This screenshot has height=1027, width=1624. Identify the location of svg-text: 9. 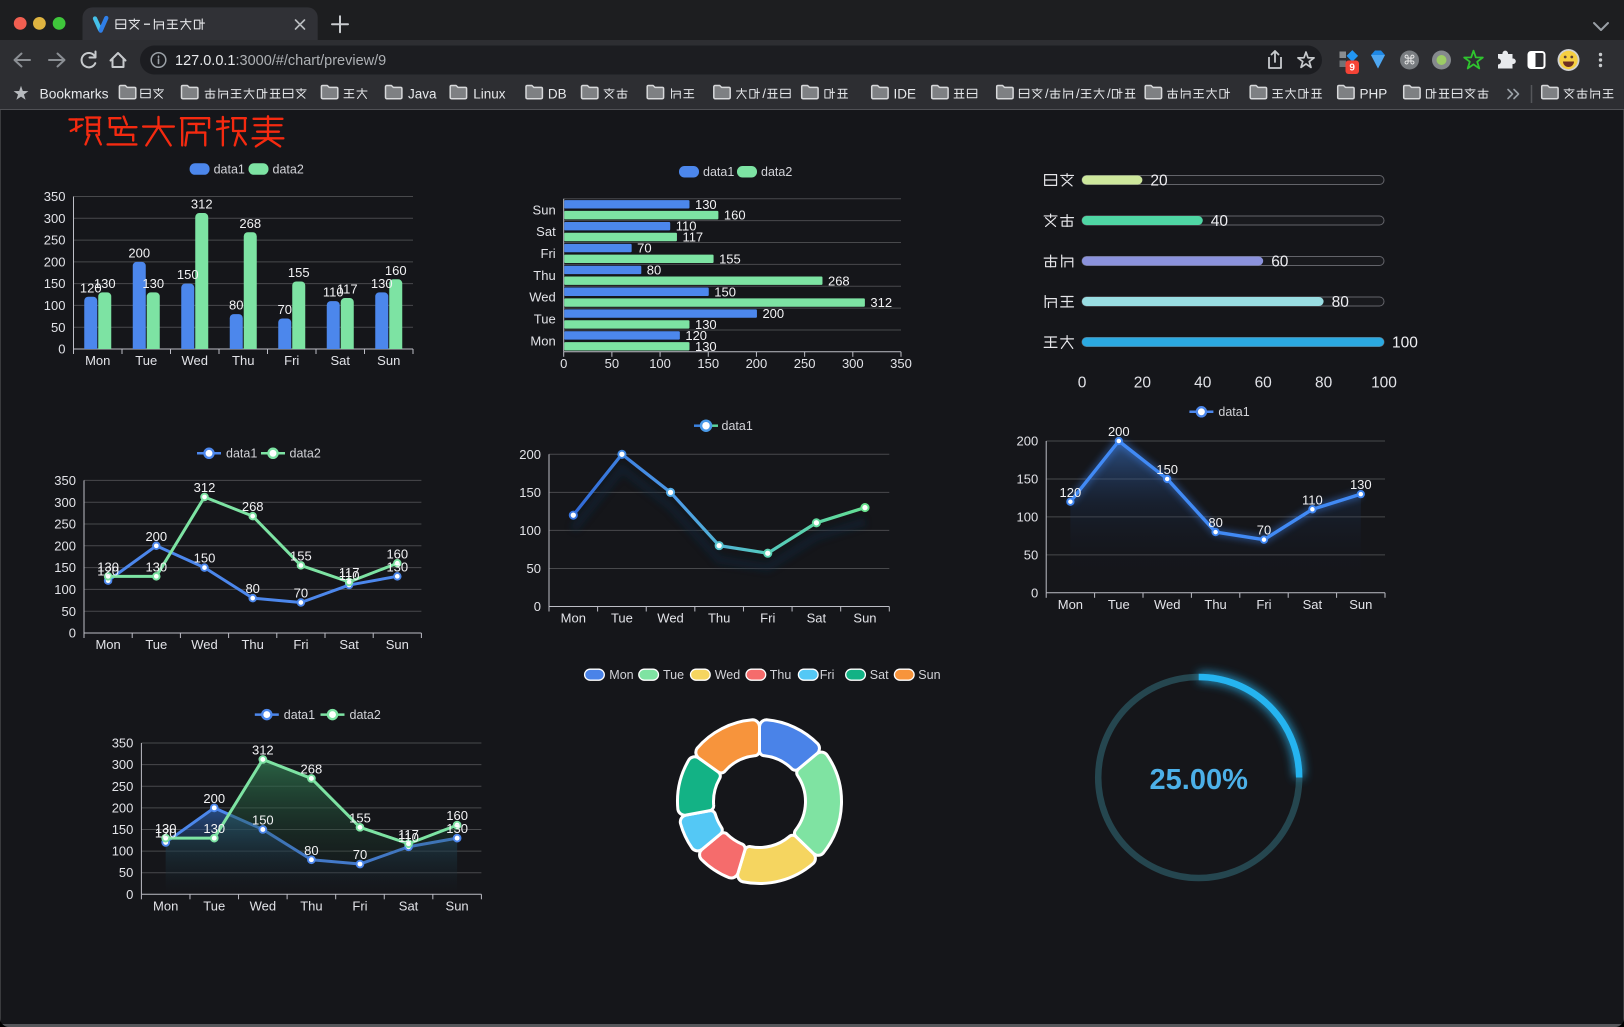
(1352, 68).